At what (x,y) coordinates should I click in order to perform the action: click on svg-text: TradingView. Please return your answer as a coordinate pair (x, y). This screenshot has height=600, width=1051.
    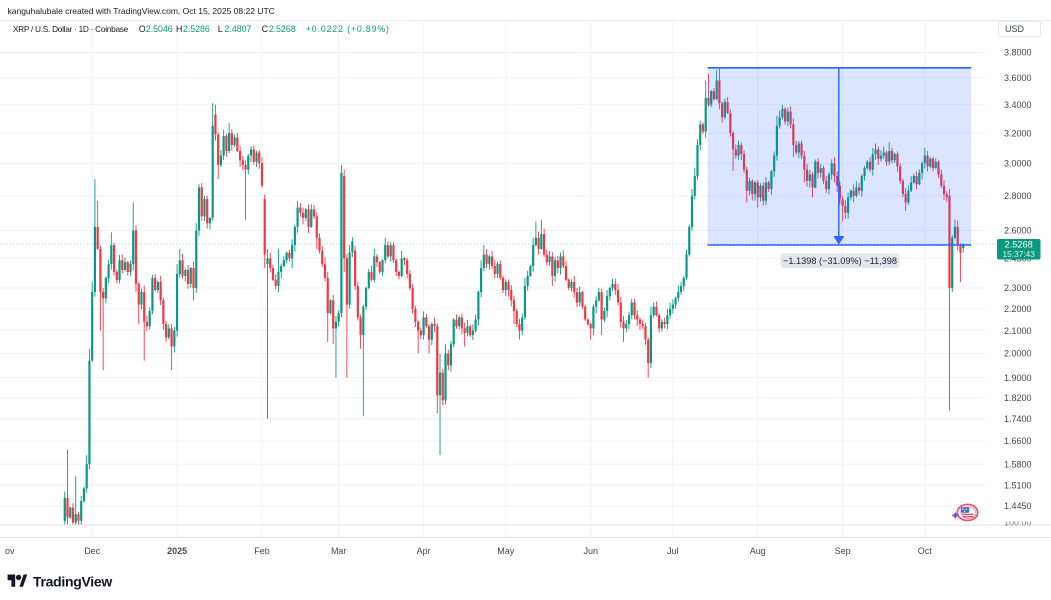
    Looking at the image, I should click on (72, 581).